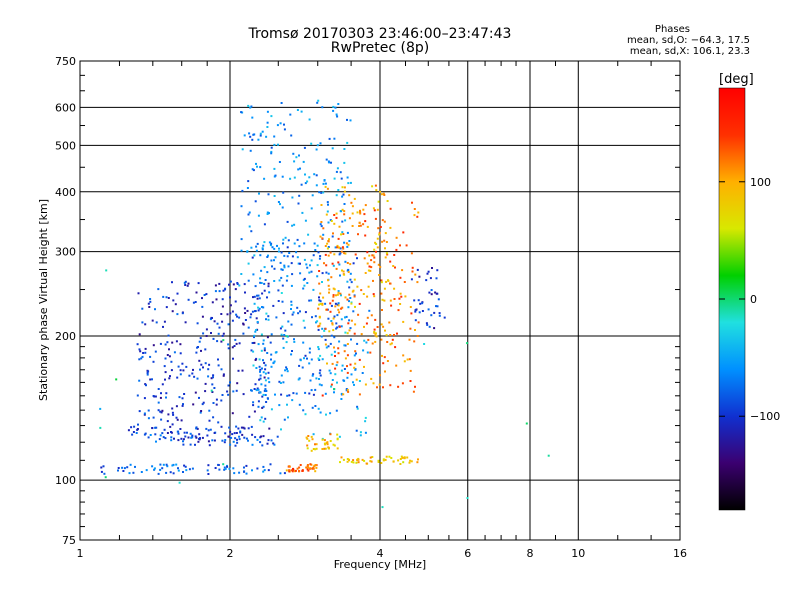 The width and height of the screenshot is (800, 600). I want to click on y-tick-label: 200, so click(65, 336).